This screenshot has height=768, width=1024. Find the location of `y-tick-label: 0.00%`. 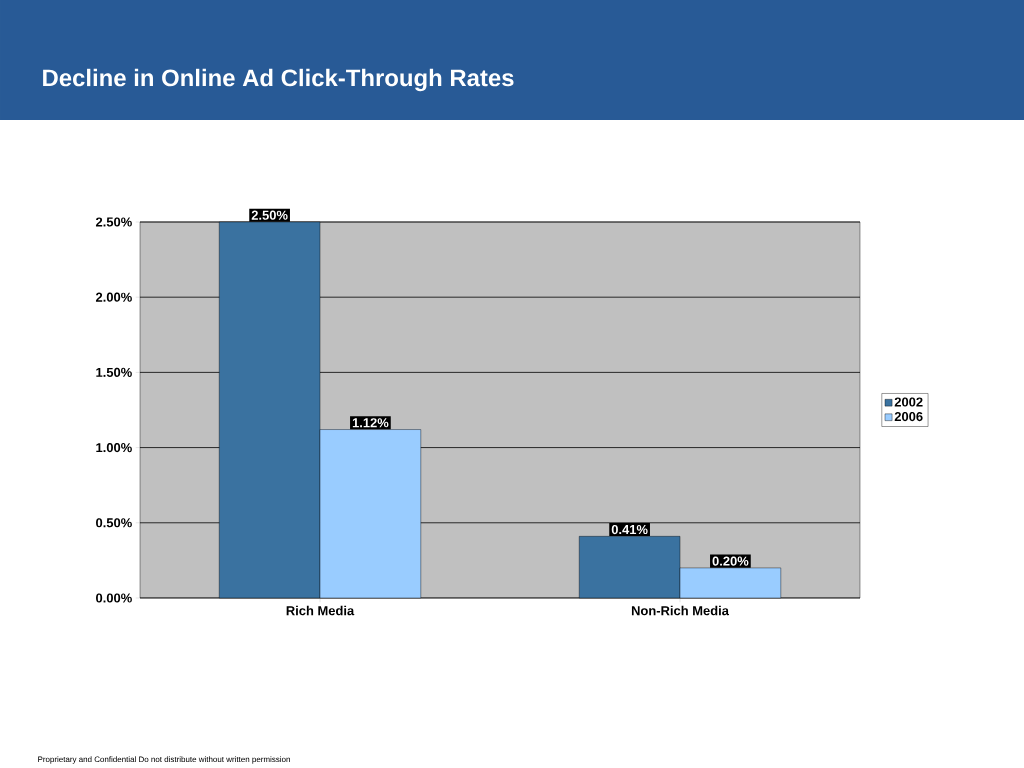

y-tick-label: 0.00% is located at coordinates (114, 598).